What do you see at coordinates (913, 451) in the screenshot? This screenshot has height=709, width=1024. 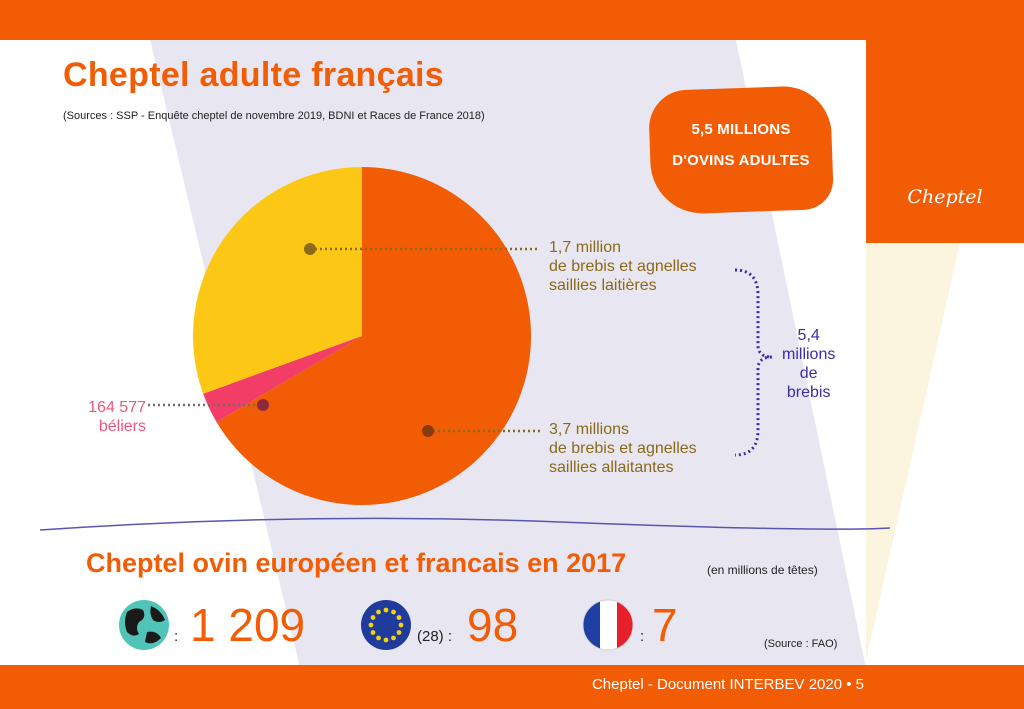 I see `cream-band` at bounding box center [913, 451].